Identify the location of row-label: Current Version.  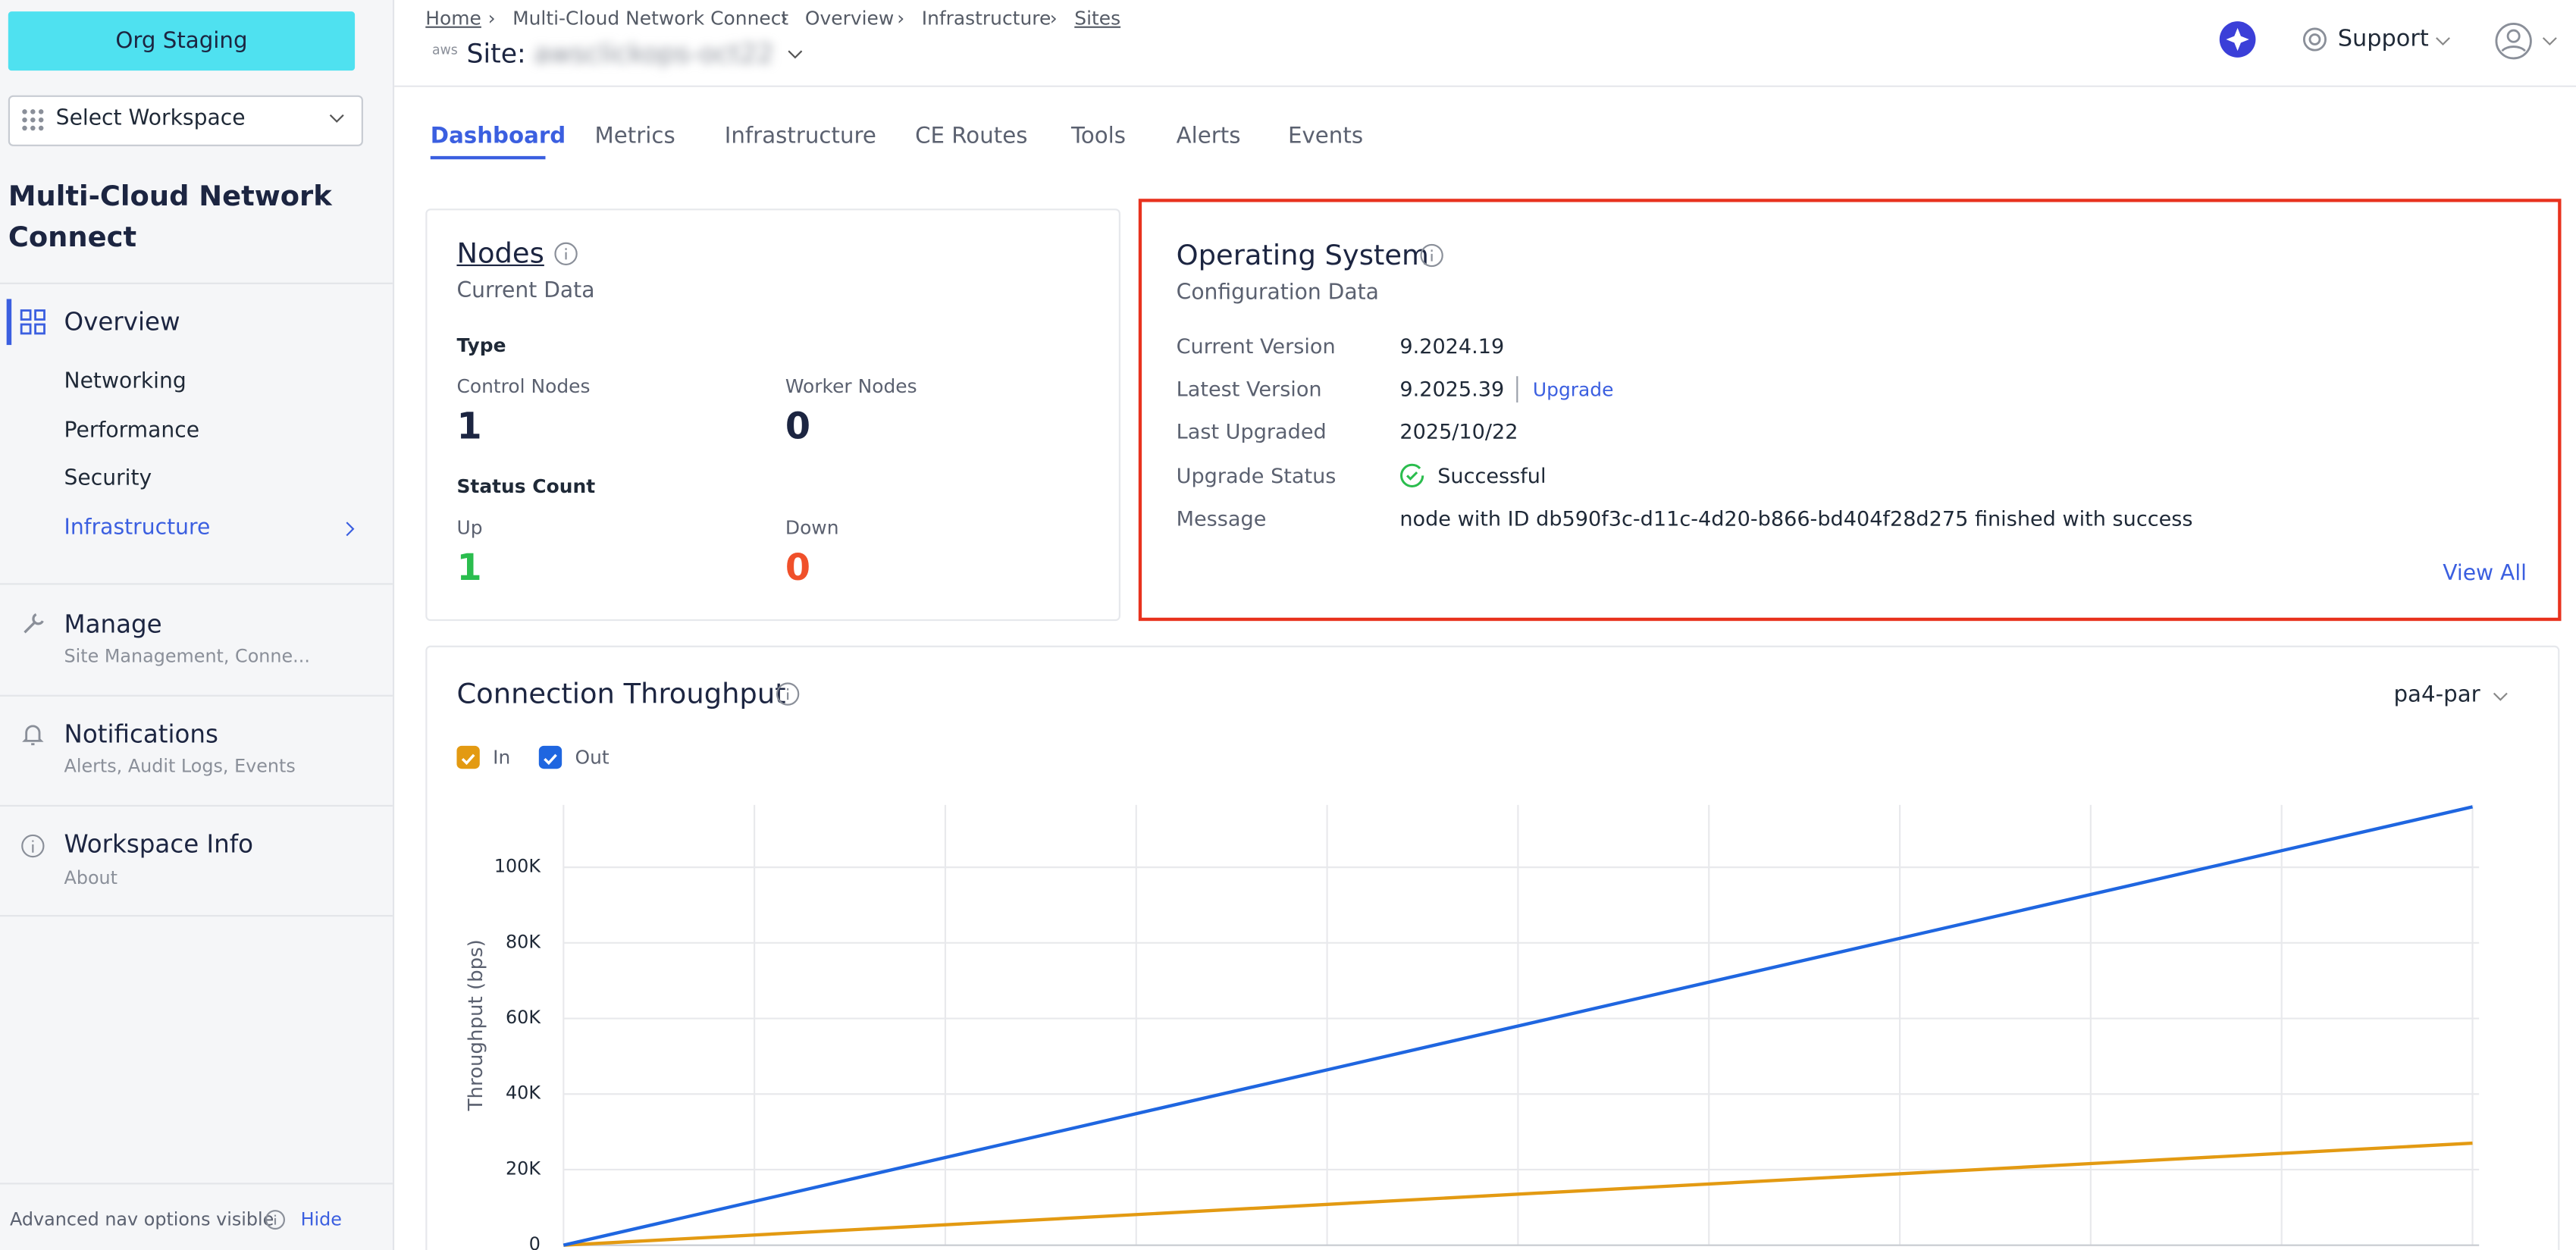
(1256, 346).